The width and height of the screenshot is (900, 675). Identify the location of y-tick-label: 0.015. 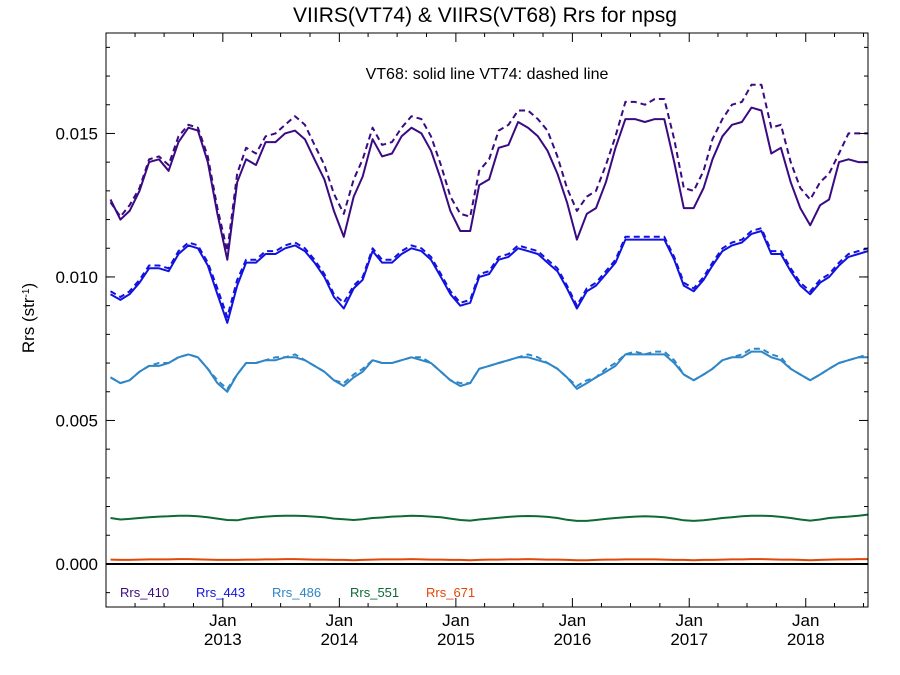
(76, 133).